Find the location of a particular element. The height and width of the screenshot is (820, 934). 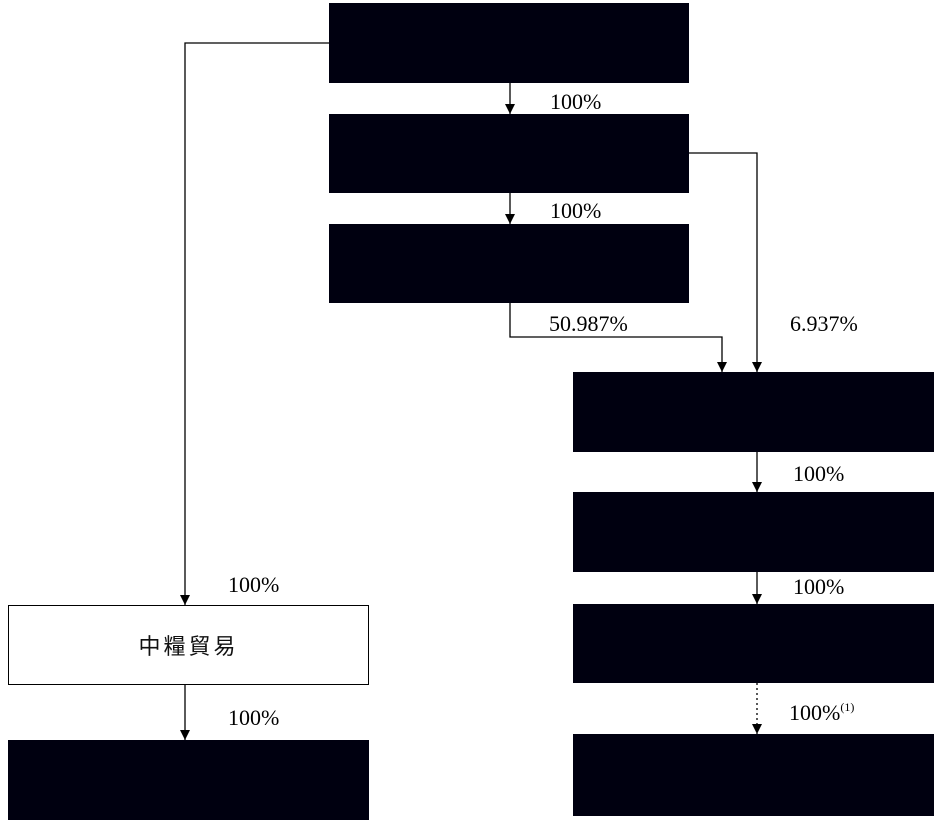

pct-label-right-3: 100%(1) is located at coordinates (821, 712).